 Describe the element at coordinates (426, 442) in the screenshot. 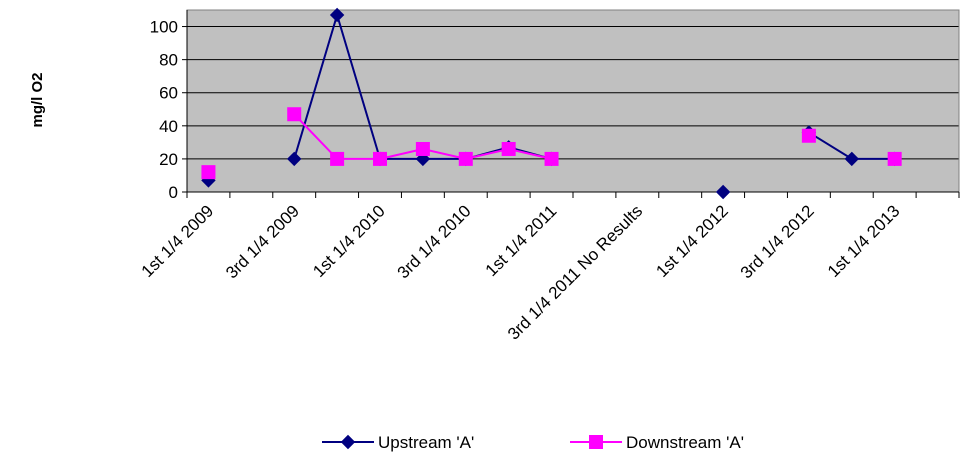

I see `legend-label: Upstream 'A'` at that location.